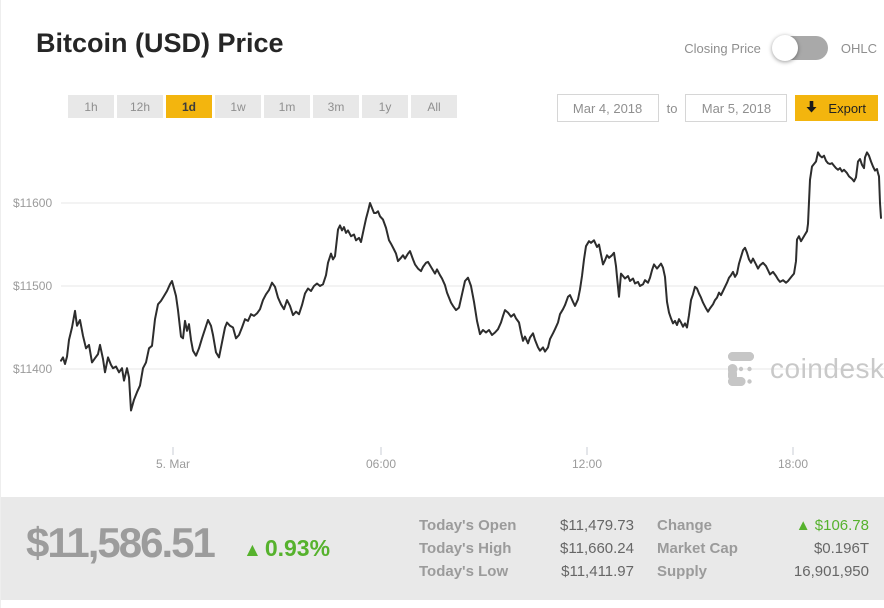 This screenshot has height=608, width=884. Describe the element at coordinates (607, 108) in the screenshot. I see `date-from-input` at that location.